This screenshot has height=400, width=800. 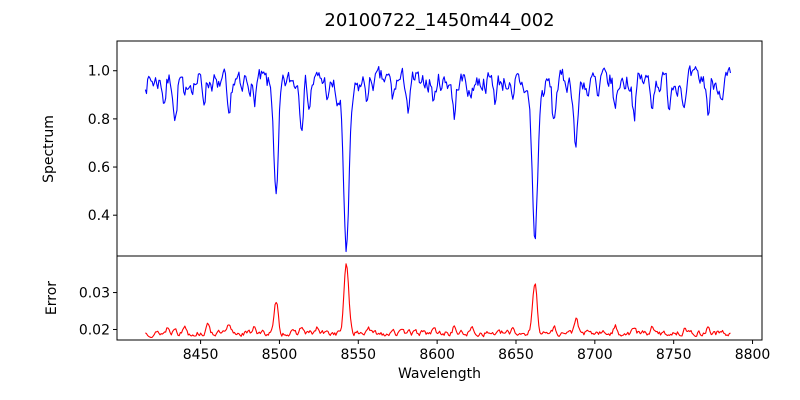 I want to click on spectrum-y-tick-label: 0.8, so click(x=99, y=120).